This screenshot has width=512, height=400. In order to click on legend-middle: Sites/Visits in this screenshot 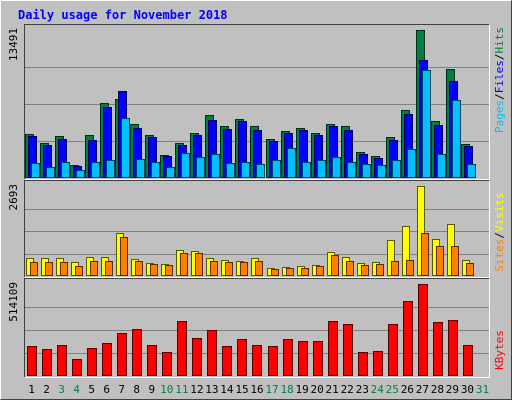, I will do `click(499, 232)`.